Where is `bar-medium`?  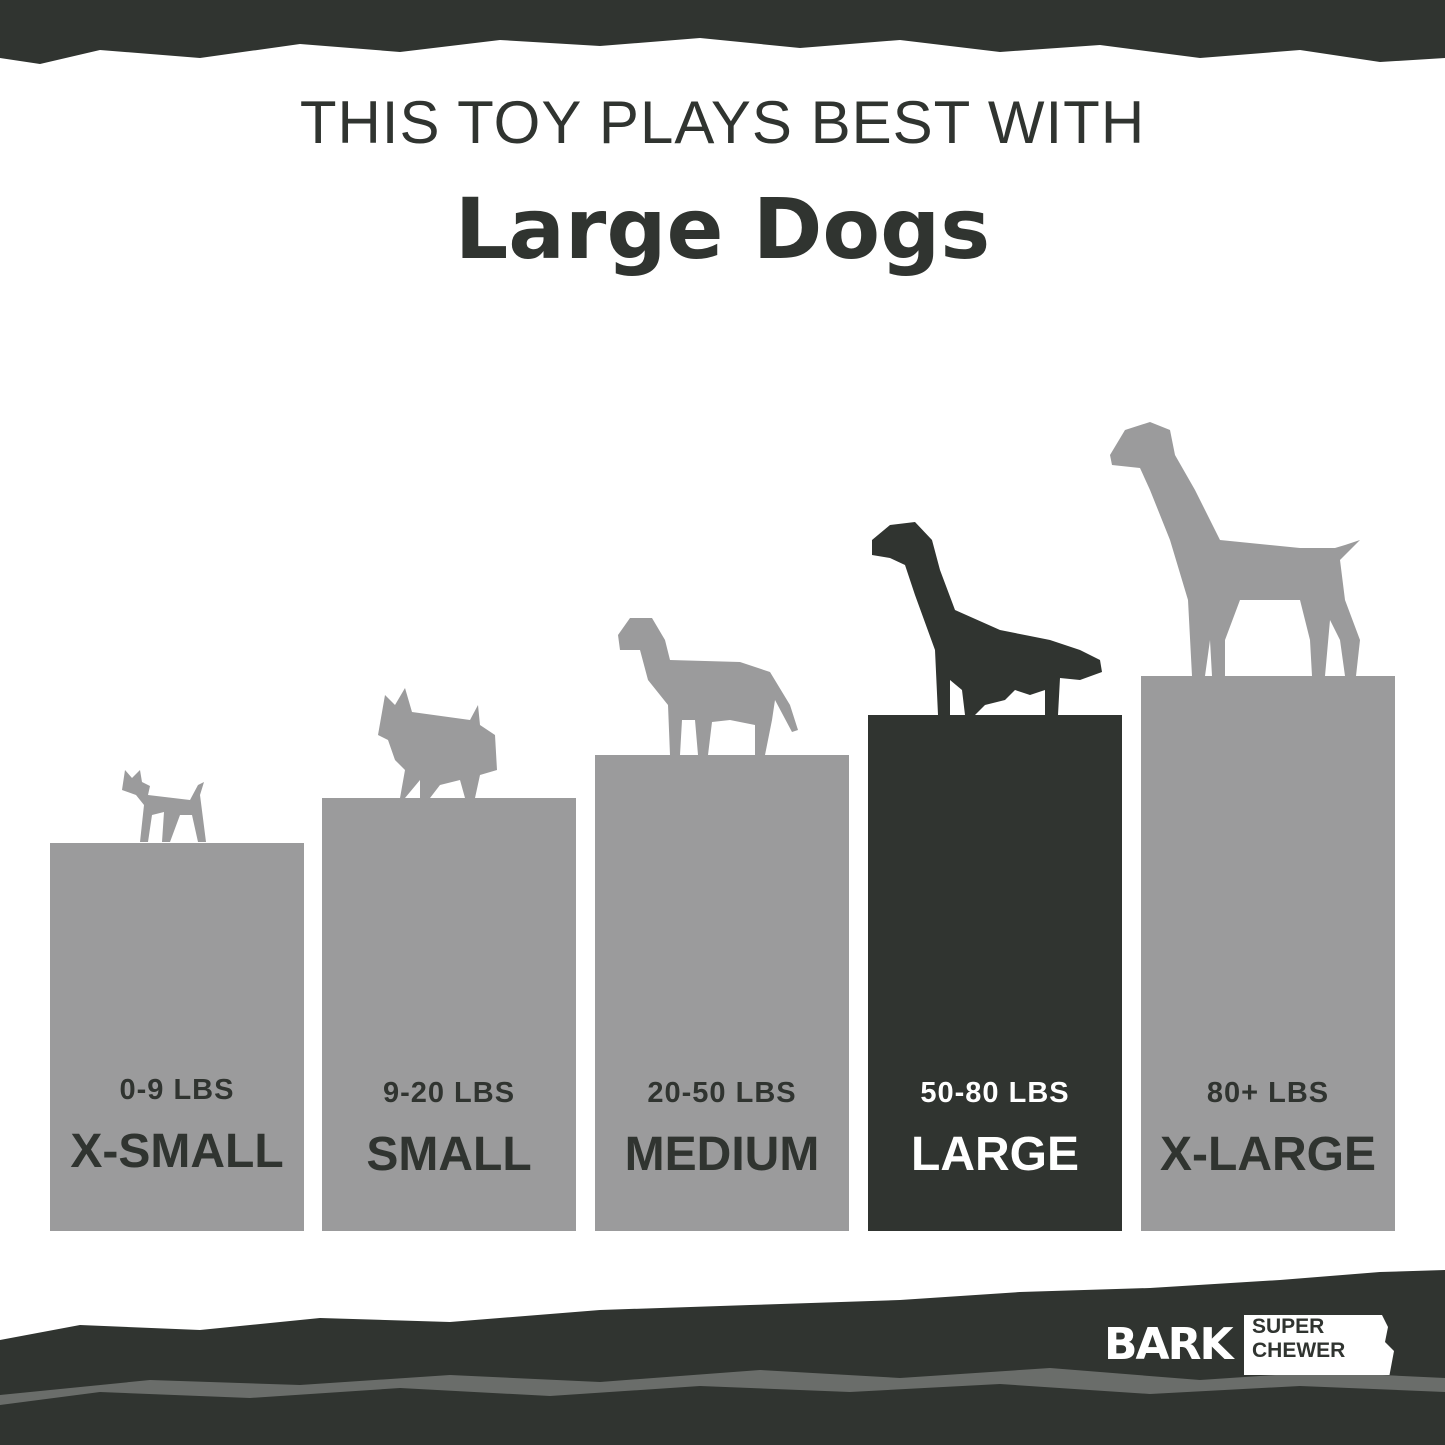 bar-medium is located at coordinates (722, 993).